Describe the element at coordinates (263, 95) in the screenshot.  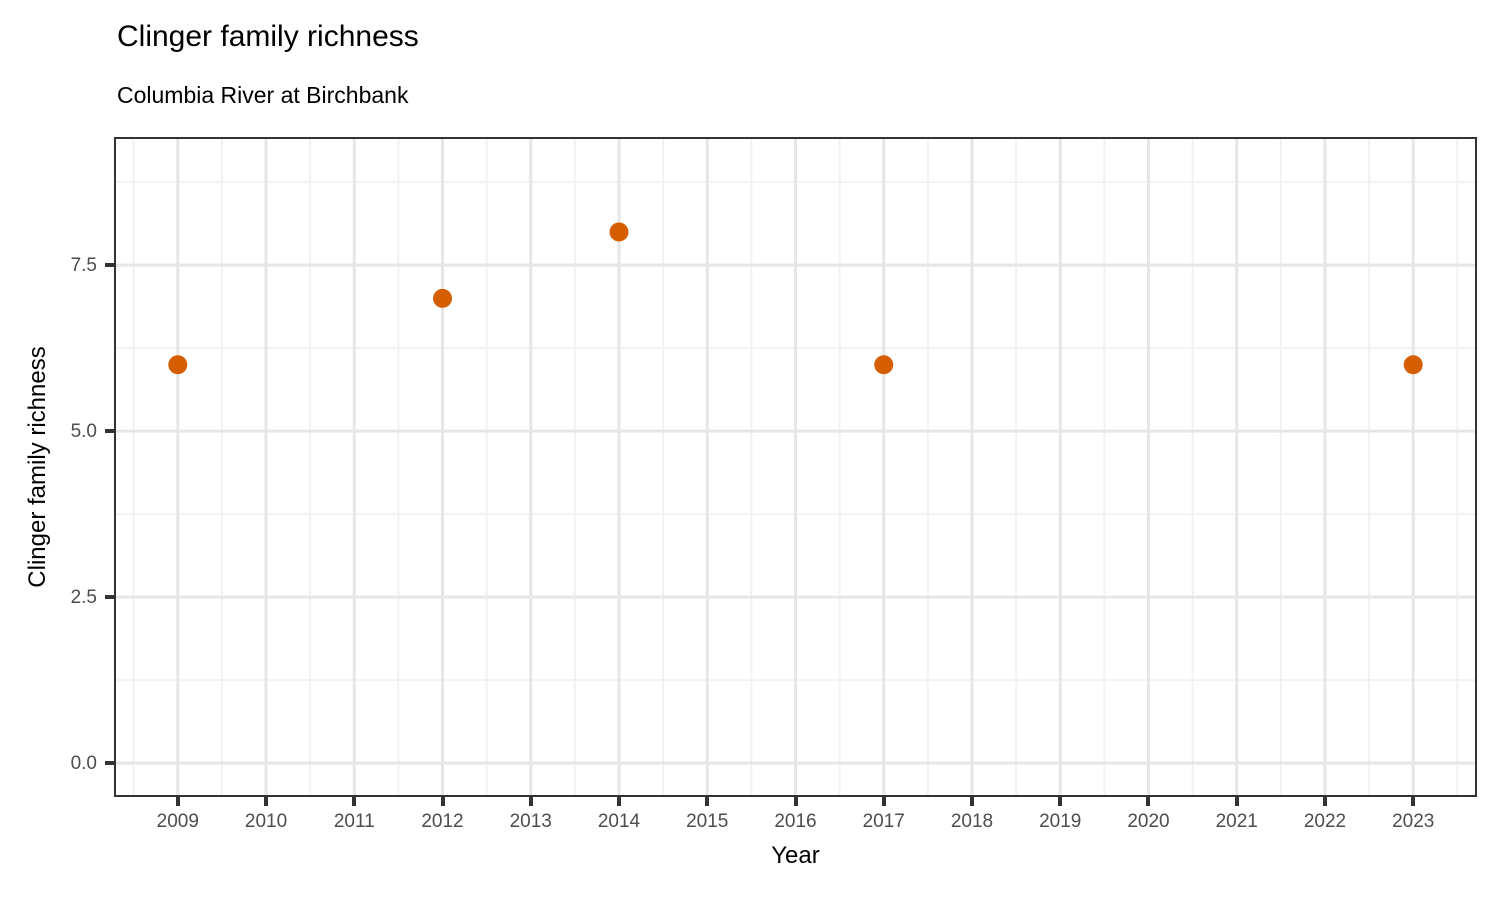
I see `chart-subtitle: Columbia River at Birchbank` at that location.